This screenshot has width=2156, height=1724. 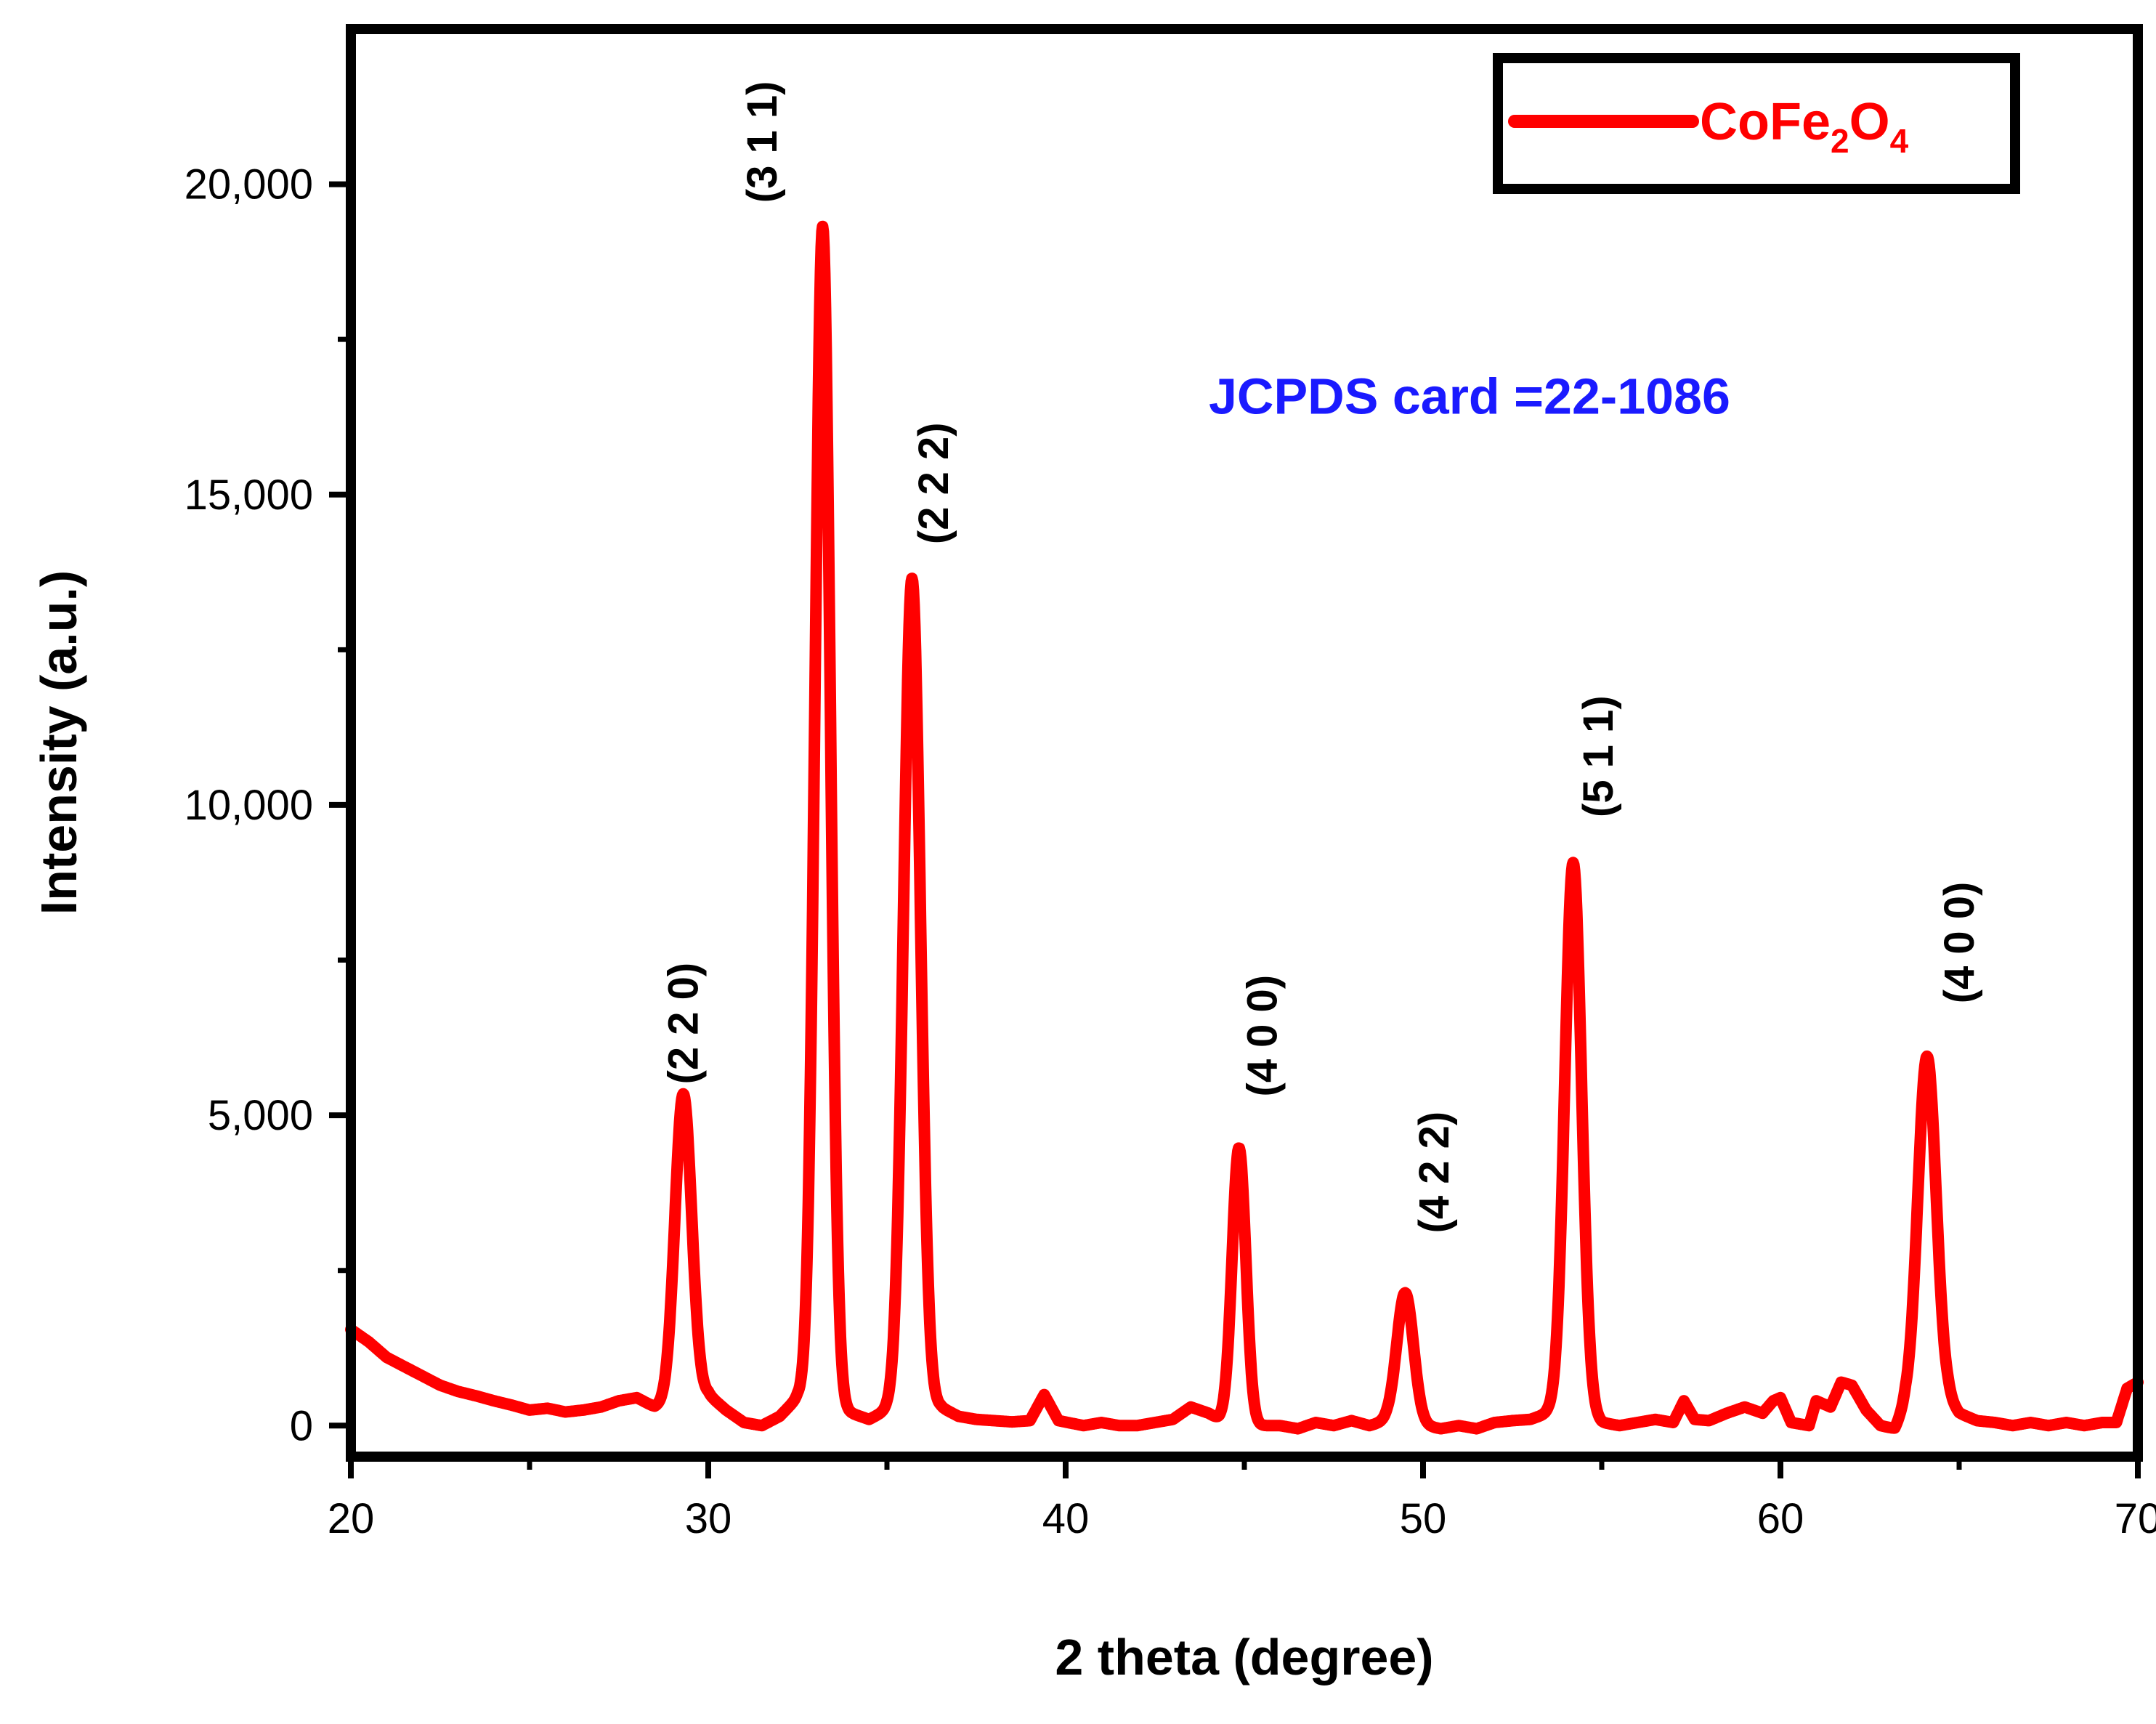 I want to click on x-tick-label: 30, so click(x=708, y=1519).